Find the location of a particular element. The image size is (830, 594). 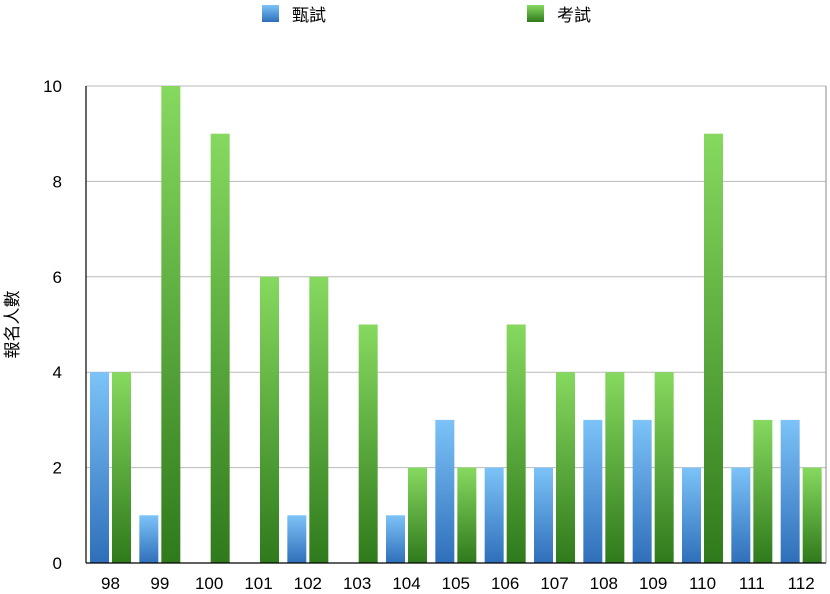

y-tick-label: 2 is located at coordinates (57, 468).